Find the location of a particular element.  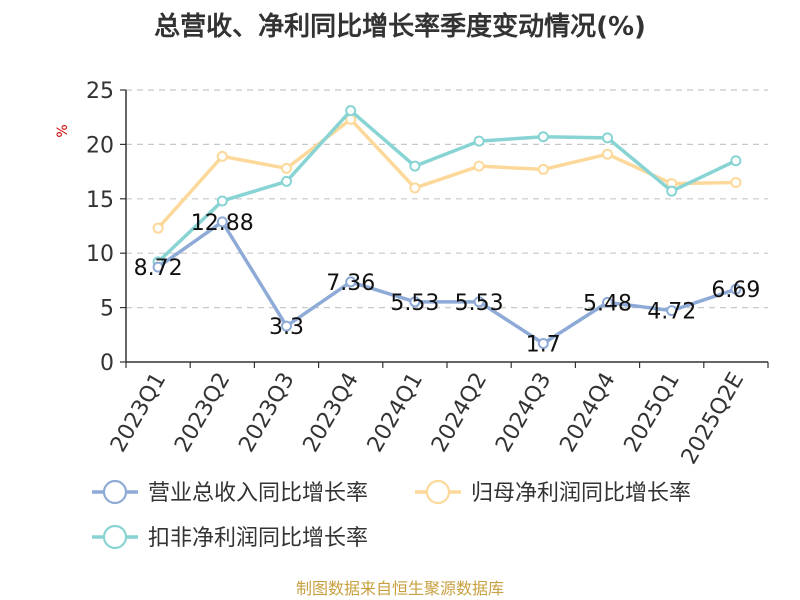

legend-label: 营业总收入同比增长率 is located at coordinates (258, 493).